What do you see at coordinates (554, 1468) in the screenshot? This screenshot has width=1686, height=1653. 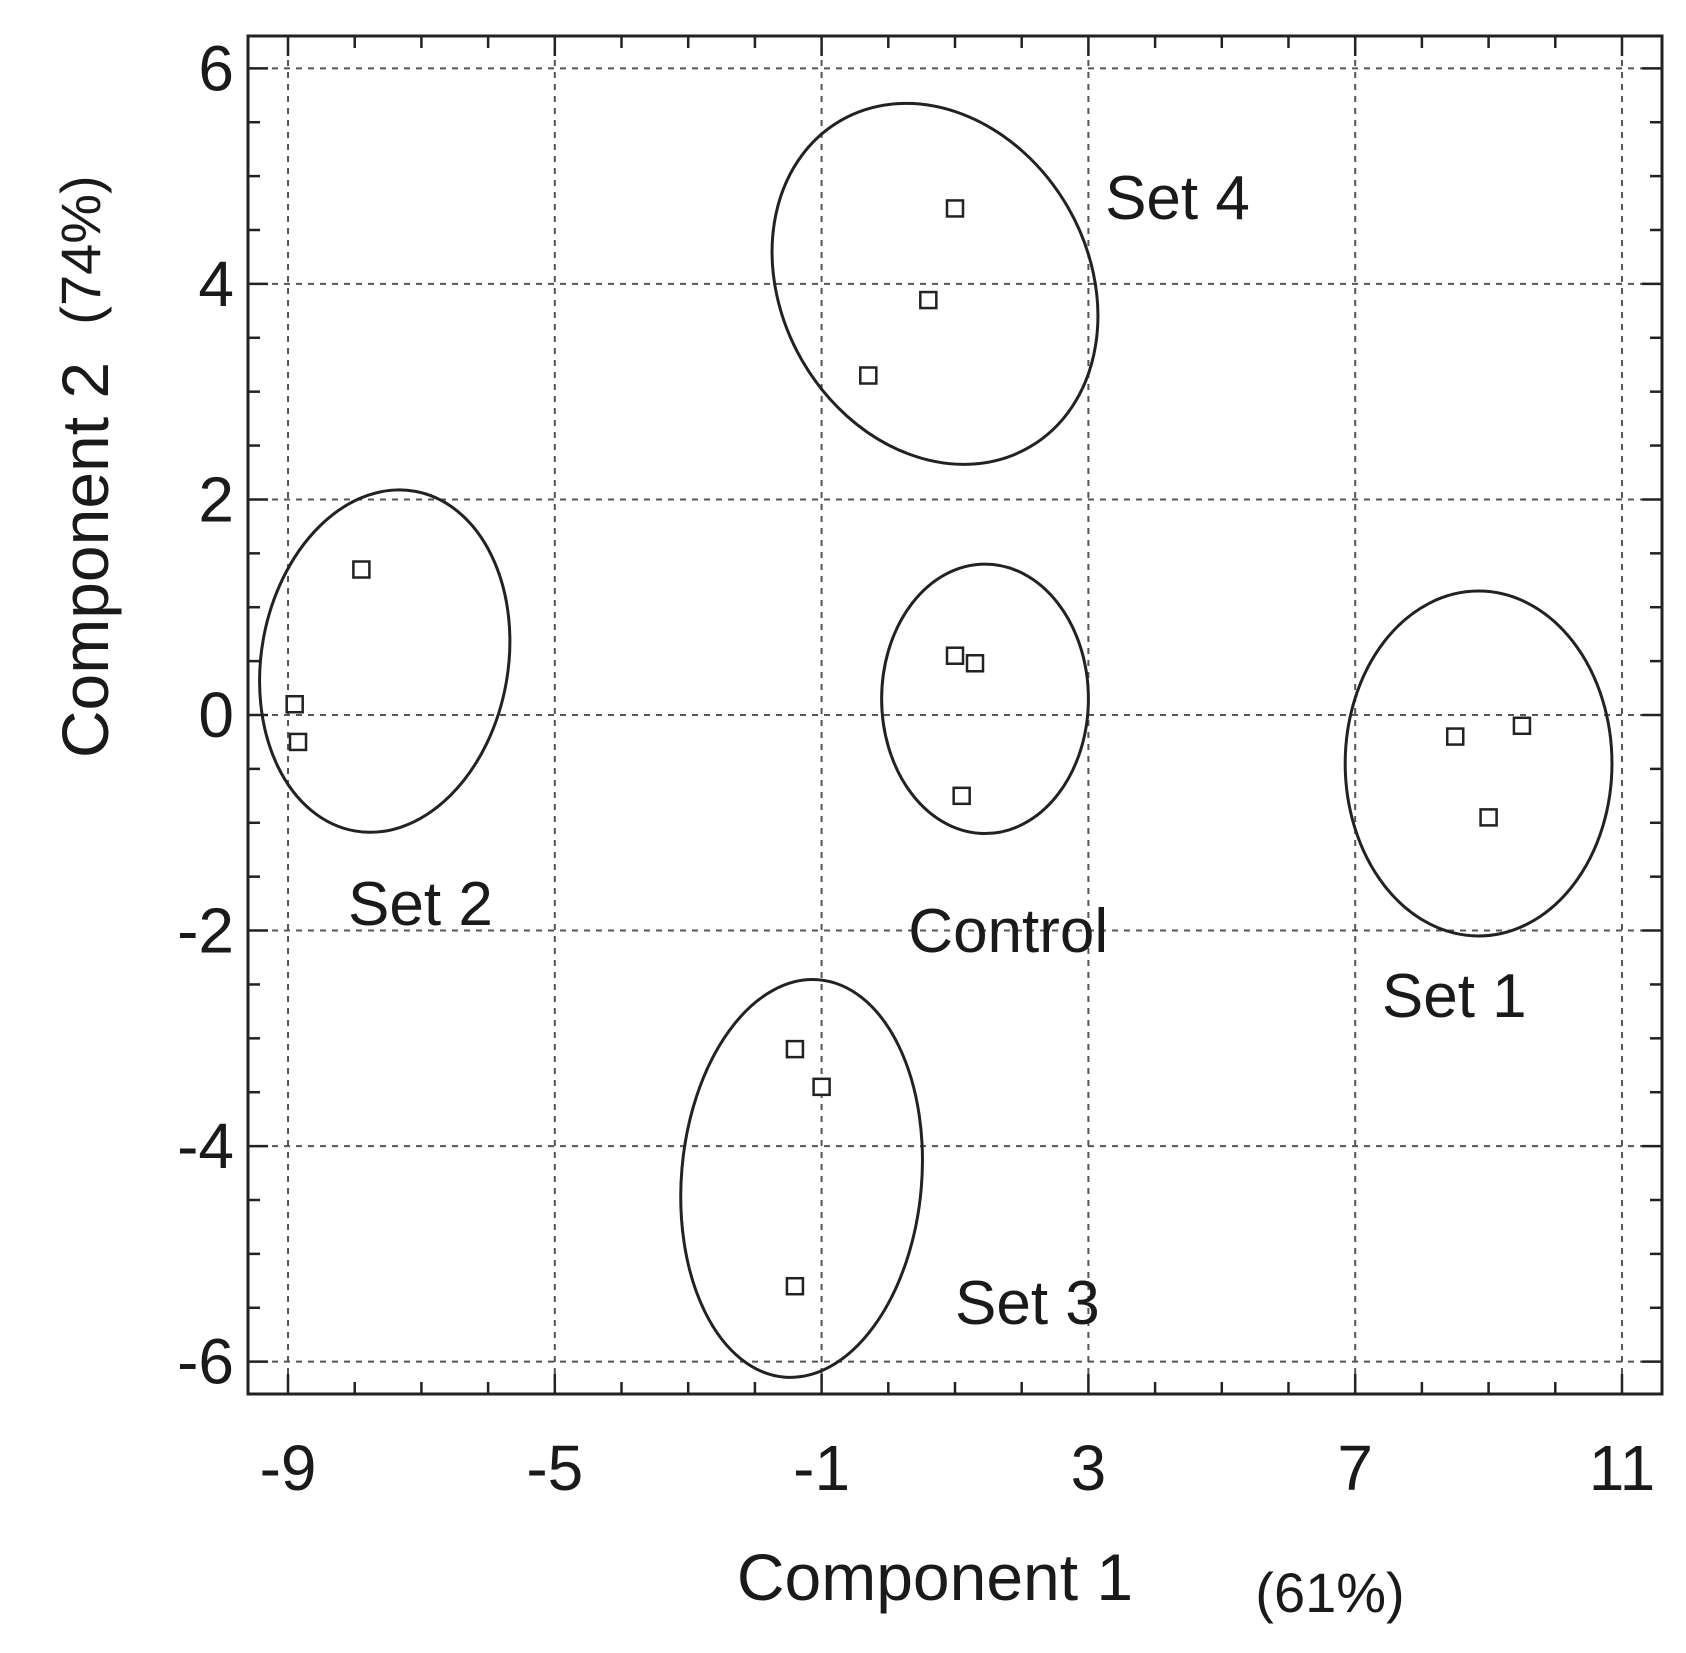 I see `x-tick-label: -5` at bounding box center [554, 1468].